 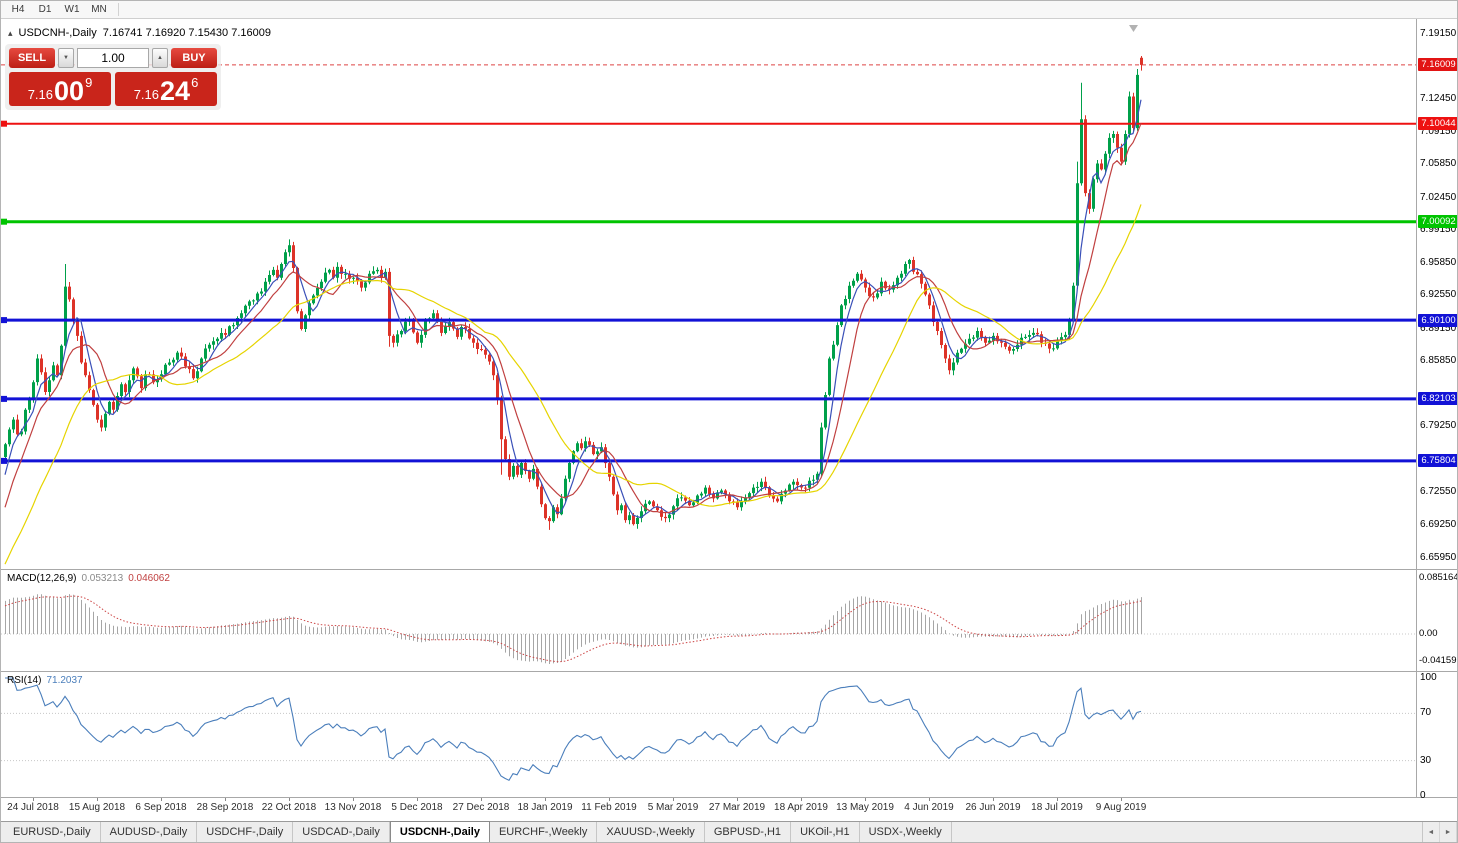 What do you see at coordinates (1431, 832) in the screenshot?
I see `tab-scroll-left-button: ◄` at bounding box center [1431, 832].